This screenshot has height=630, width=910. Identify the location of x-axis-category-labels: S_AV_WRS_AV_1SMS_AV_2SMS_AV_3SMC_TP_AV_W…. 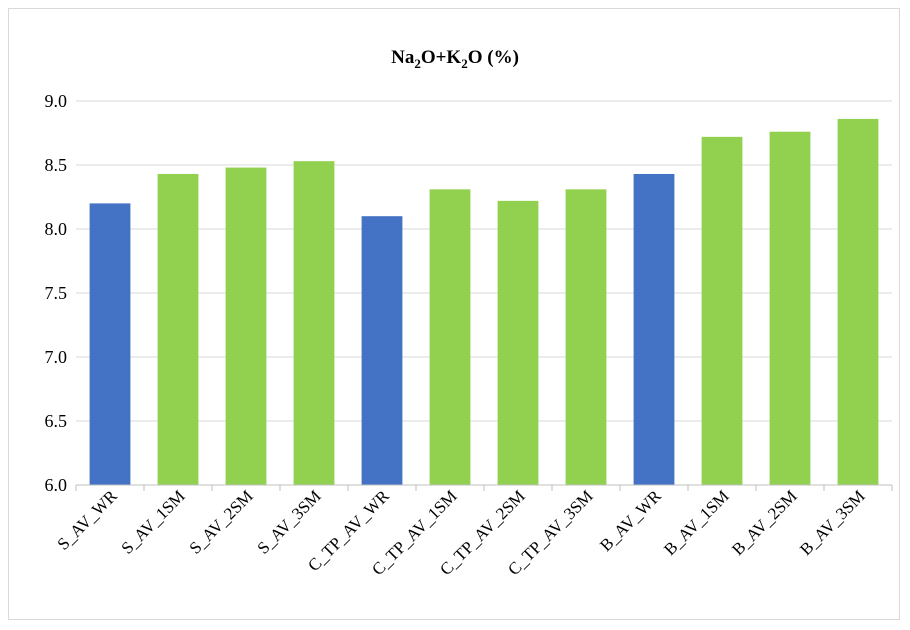
(461, 532).